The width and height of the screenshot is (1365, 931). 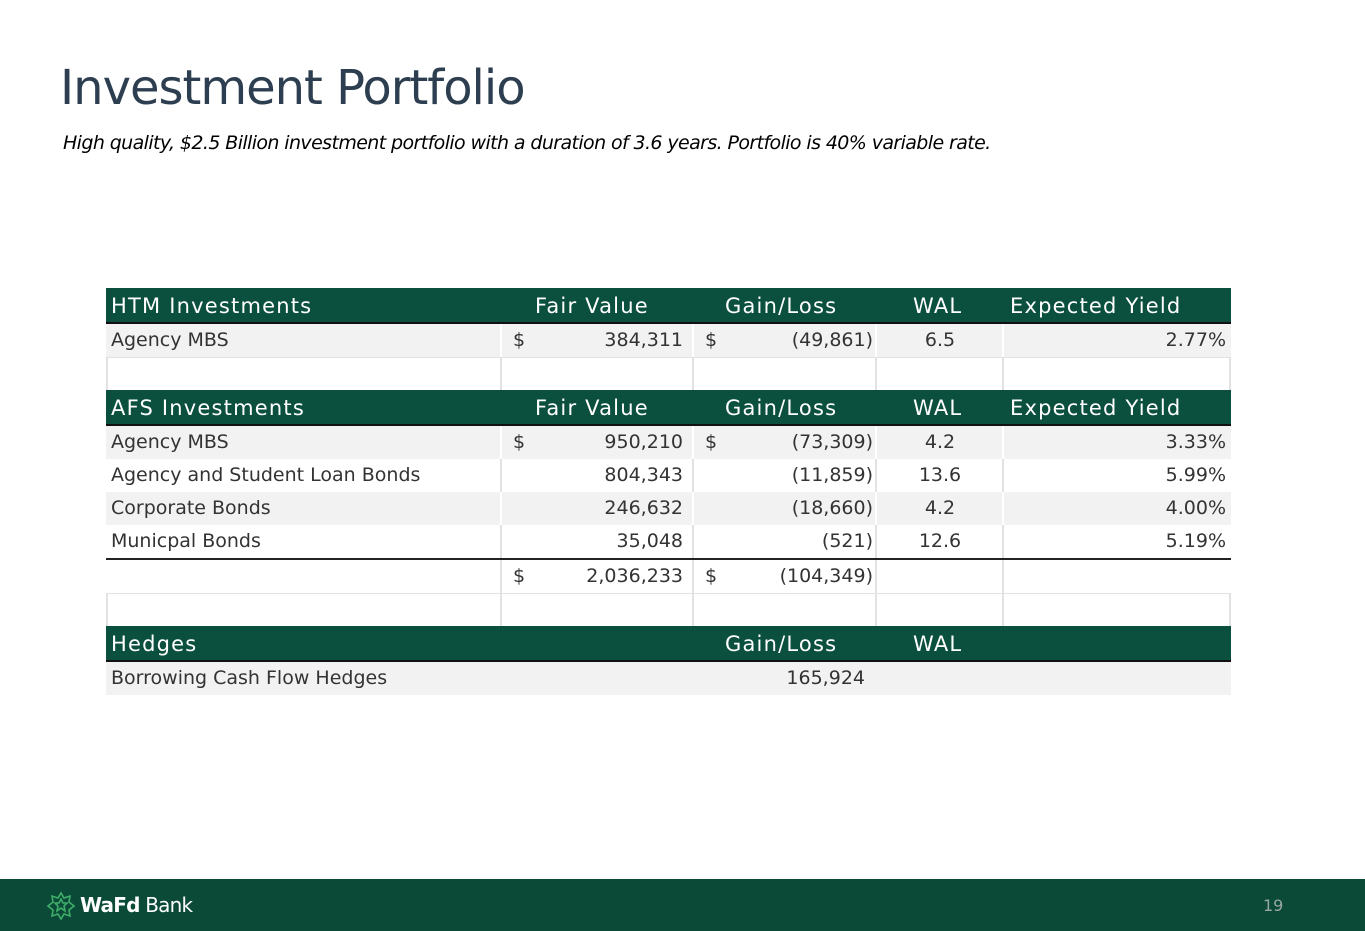 What do you see at coordinates (208, 408) in the screenshot?
I see `header-cell: AFS Investments` at bounding box center [208, 408].